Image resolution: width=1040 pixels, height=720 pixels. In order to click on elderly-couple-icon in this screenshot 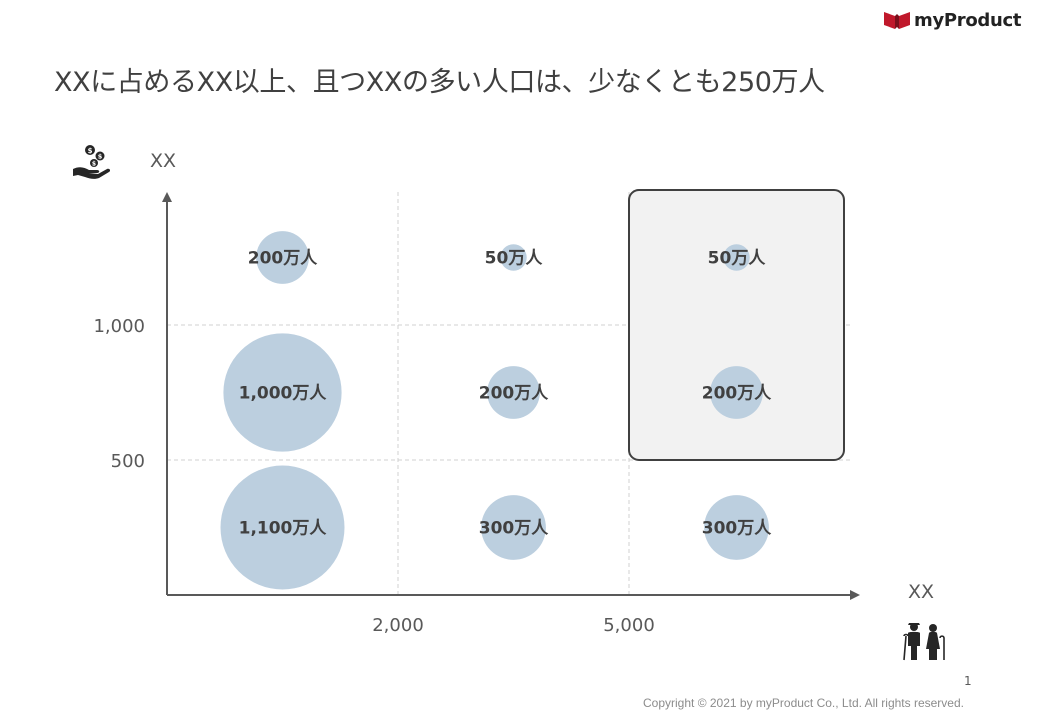, I will do `click(924, 642)`.